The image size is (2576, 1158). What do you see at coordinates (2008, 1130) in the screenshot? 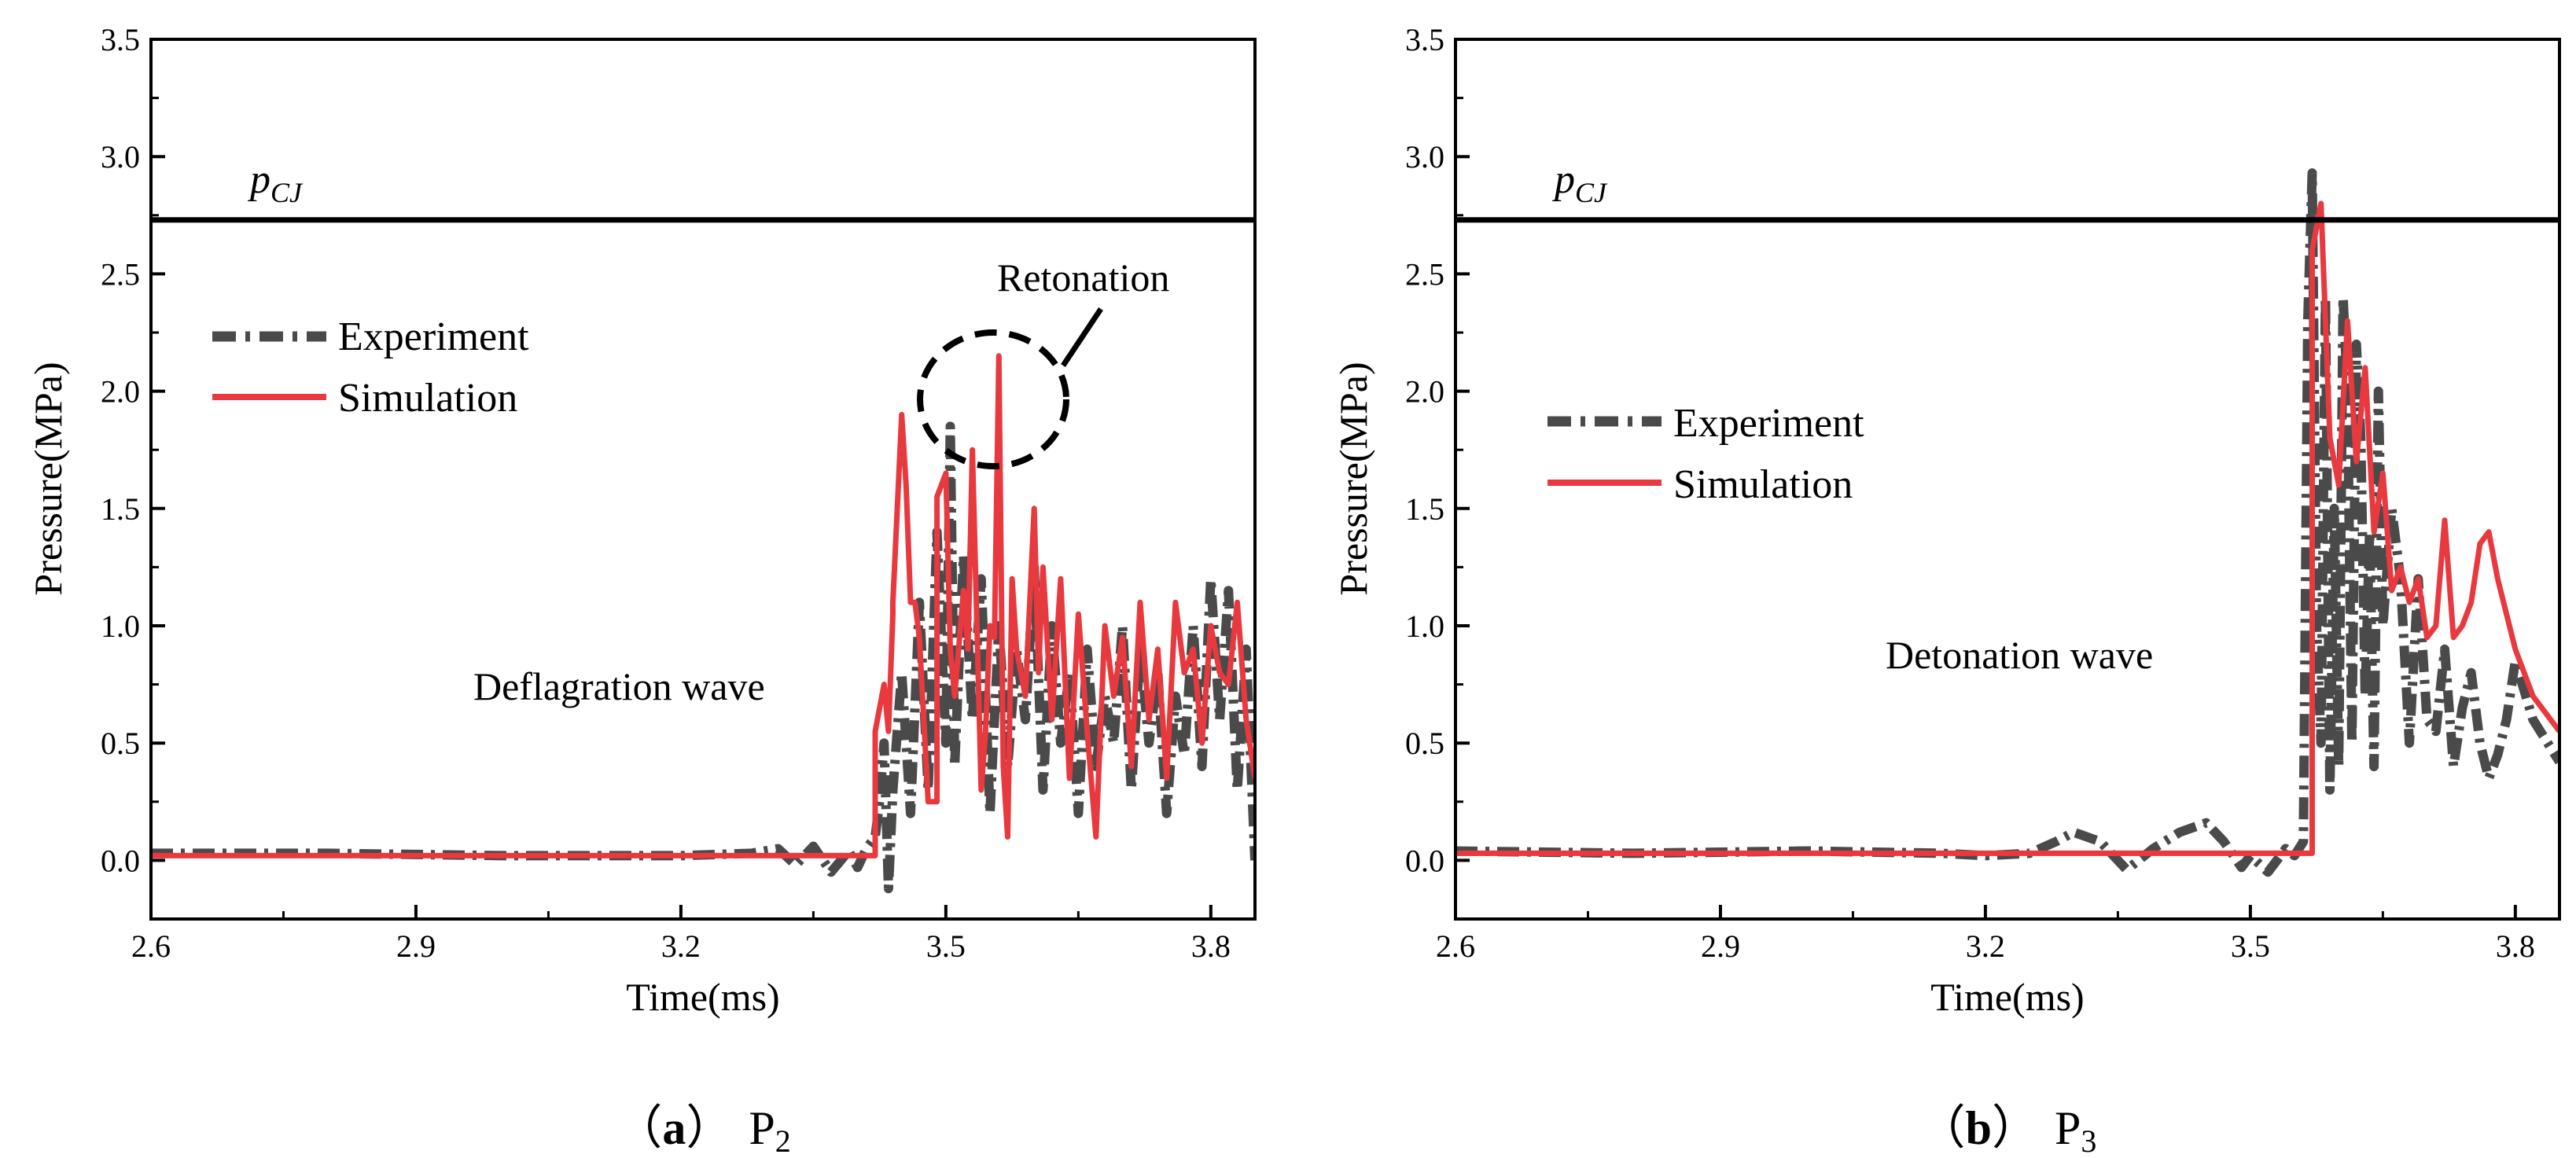
I see `caption-b: （b） P3` at bounding box center [2008, 1130].